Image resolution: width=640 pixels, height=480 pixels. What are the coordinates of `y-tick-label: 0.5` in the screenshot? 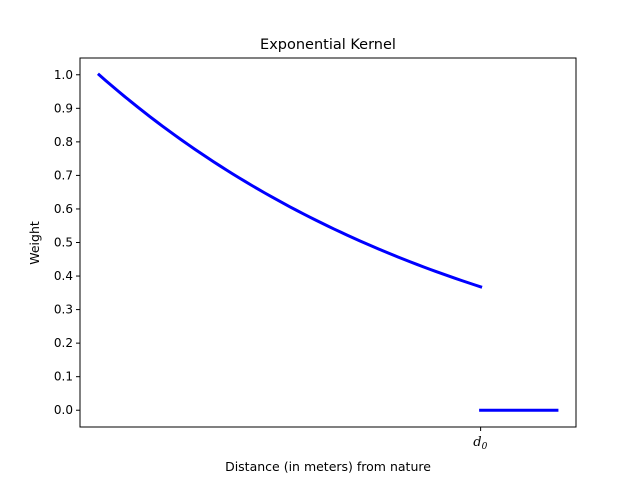 It's located at (63, 243).